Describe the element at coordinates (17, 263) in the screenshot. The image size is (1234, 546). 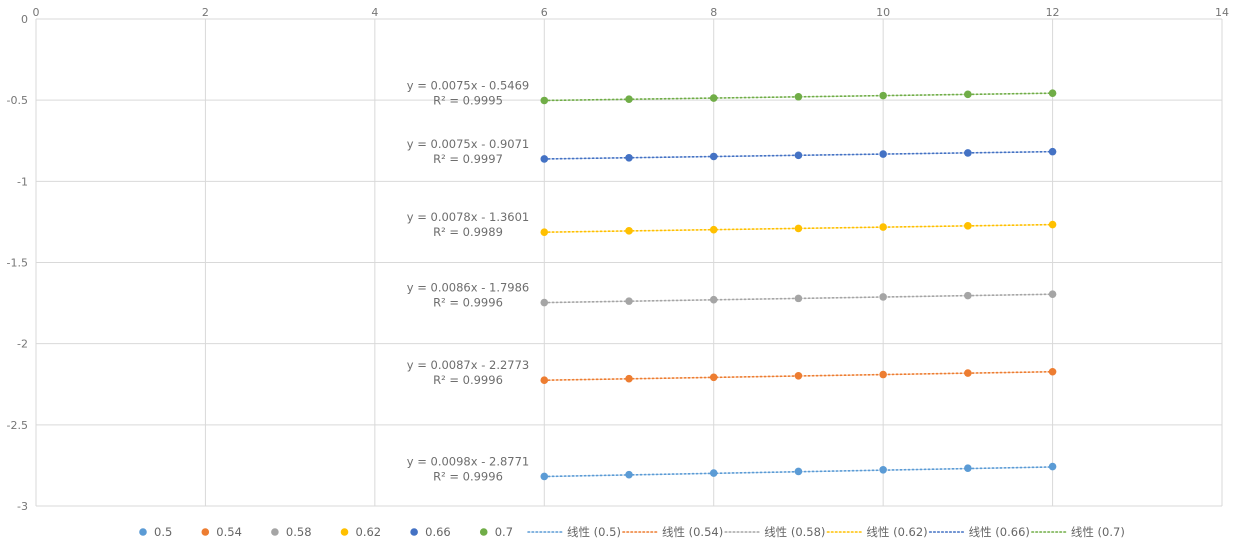
I see `y-tick-label: -1.5` at that location.